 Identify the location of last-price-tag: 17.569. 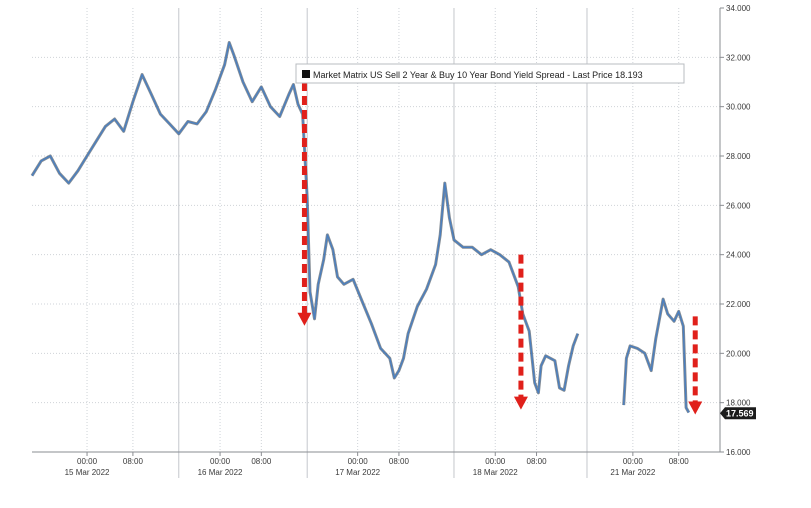
(738, 413).